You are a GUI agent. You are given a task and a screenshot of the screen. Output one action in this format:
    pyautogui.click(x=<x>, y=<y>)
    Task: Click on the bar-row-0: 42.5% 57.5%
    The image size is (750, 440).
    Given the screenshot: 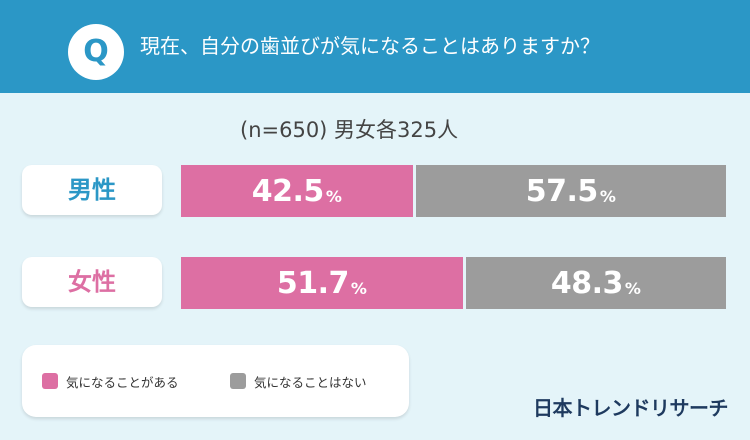 What is the action you would take?
    pyautogui.click(x=453, y=191)
    